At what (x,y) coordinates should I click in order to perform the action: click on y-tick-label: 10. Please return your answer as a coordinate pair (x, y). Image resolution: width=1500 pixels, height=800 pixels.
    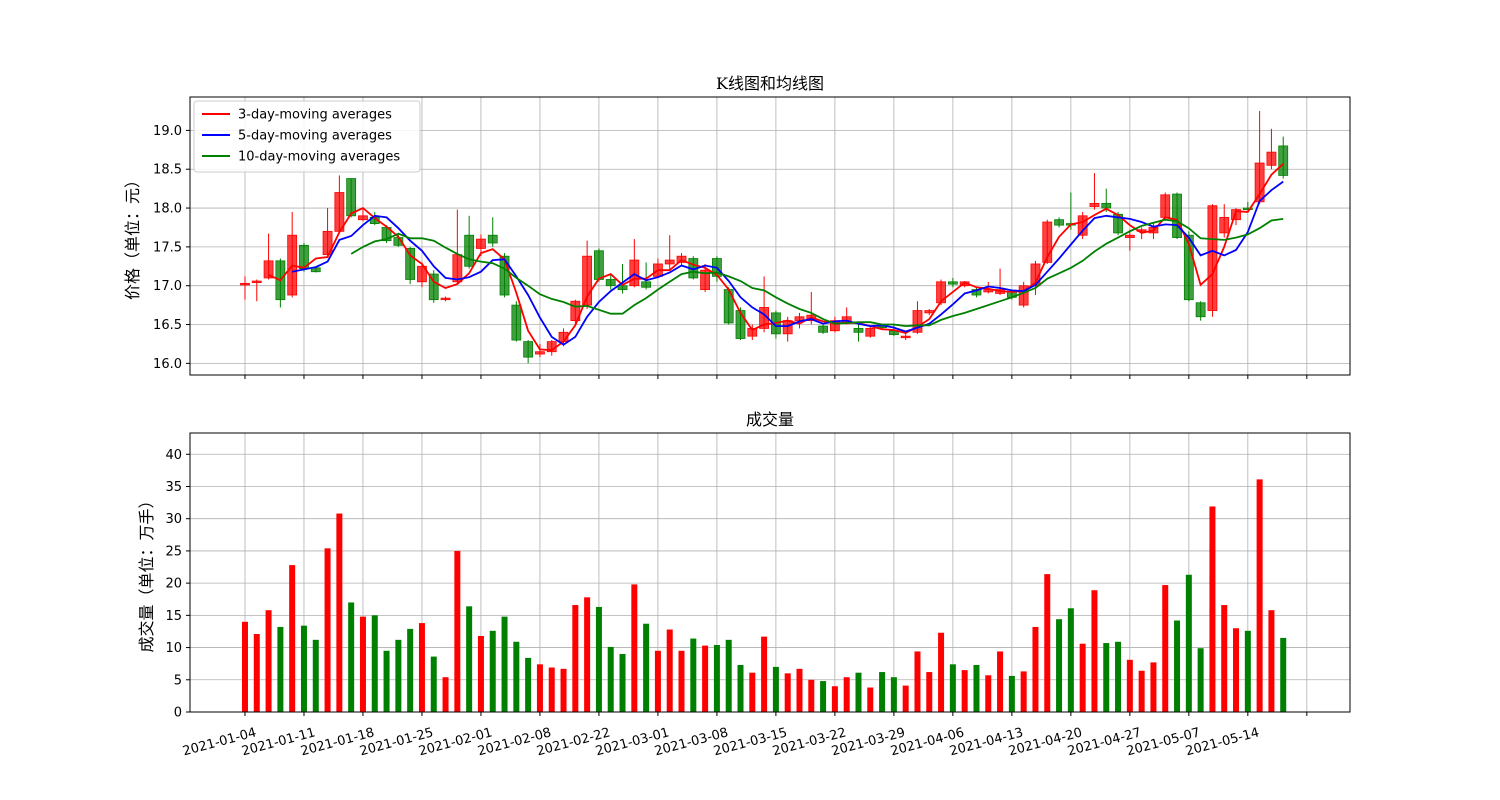
    Looking at the image, I should click on (173, 648).